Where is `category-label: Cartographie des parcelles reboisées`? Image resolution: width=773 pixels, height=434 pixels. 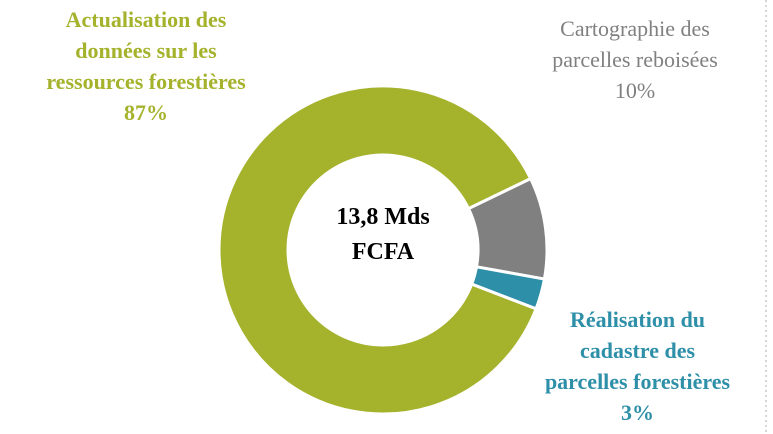
category-label: Cartographie des parcelles reboisées is located at coordinates (635, 44).